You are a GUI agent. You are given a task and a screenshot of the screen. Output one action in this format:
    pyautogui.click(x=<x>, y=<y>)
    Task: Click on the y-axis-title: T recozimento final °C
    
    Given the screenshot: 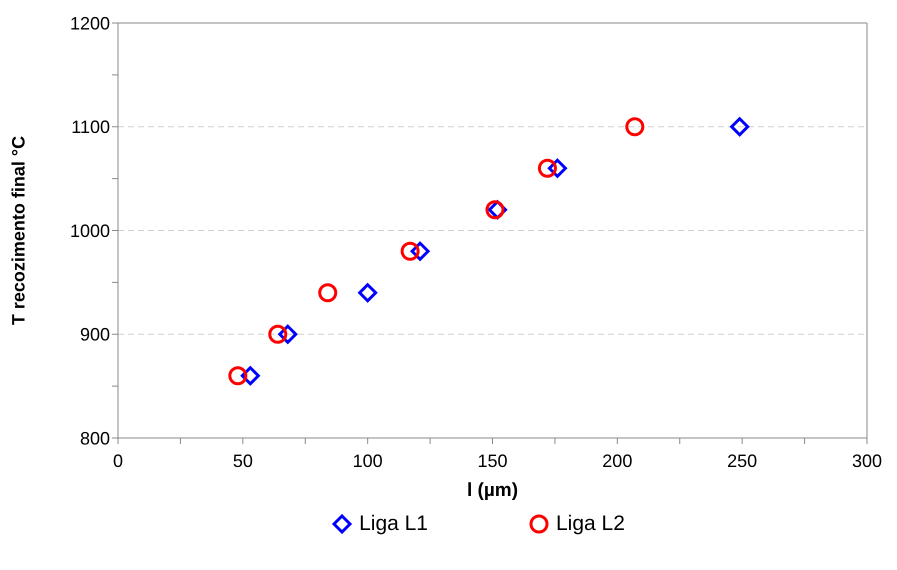 What is the action you would take?
    pyautogui.click(x=18, y=231)
    